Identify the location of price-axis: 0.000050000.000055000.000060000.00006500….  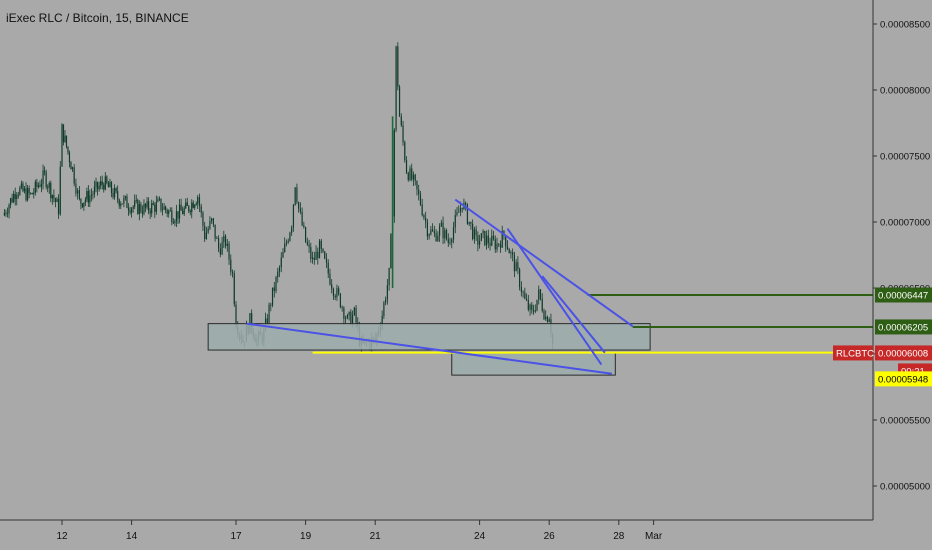
(901, 256).